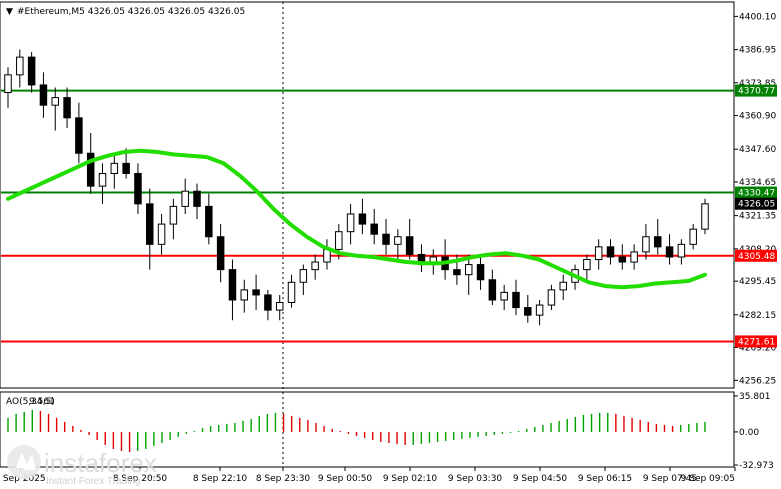 The width and height of the screenshot is (781, 489). Describe the element at coordinates (26, 461) in the screenshot. I see `logo-mark-icon` at that location.